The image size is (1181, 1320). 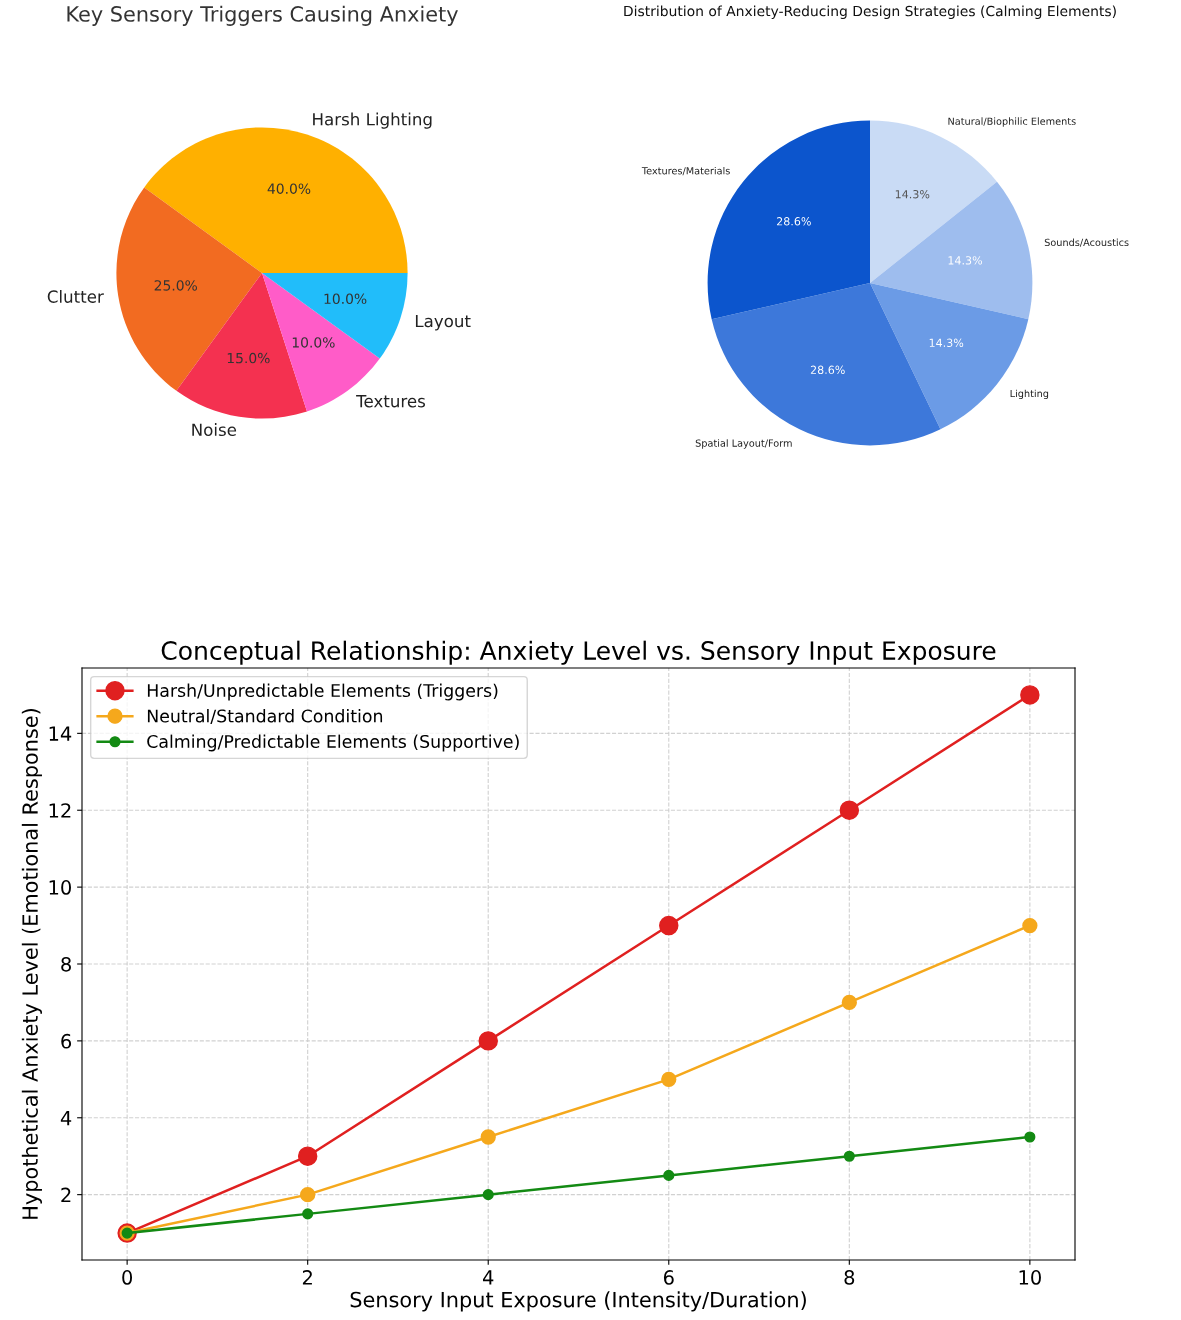 I want to click on data-label: 15.0%, so click(x=248, y=358).